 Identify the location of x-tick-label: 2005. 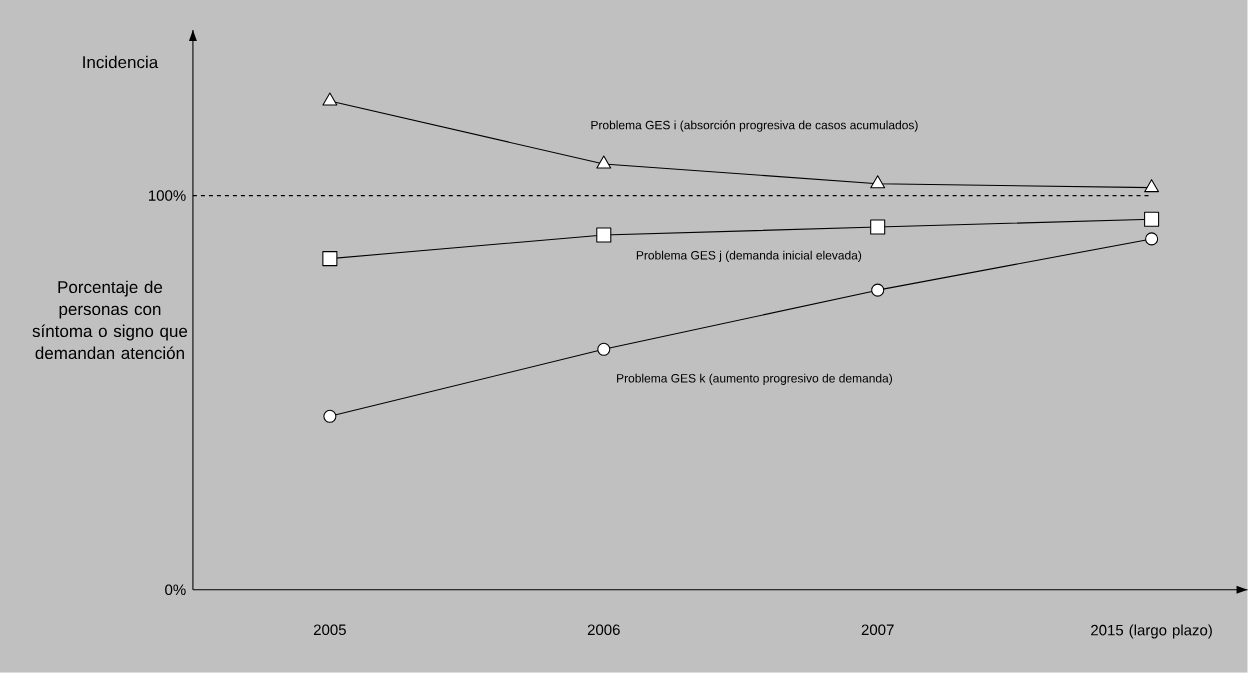
(329, 630).